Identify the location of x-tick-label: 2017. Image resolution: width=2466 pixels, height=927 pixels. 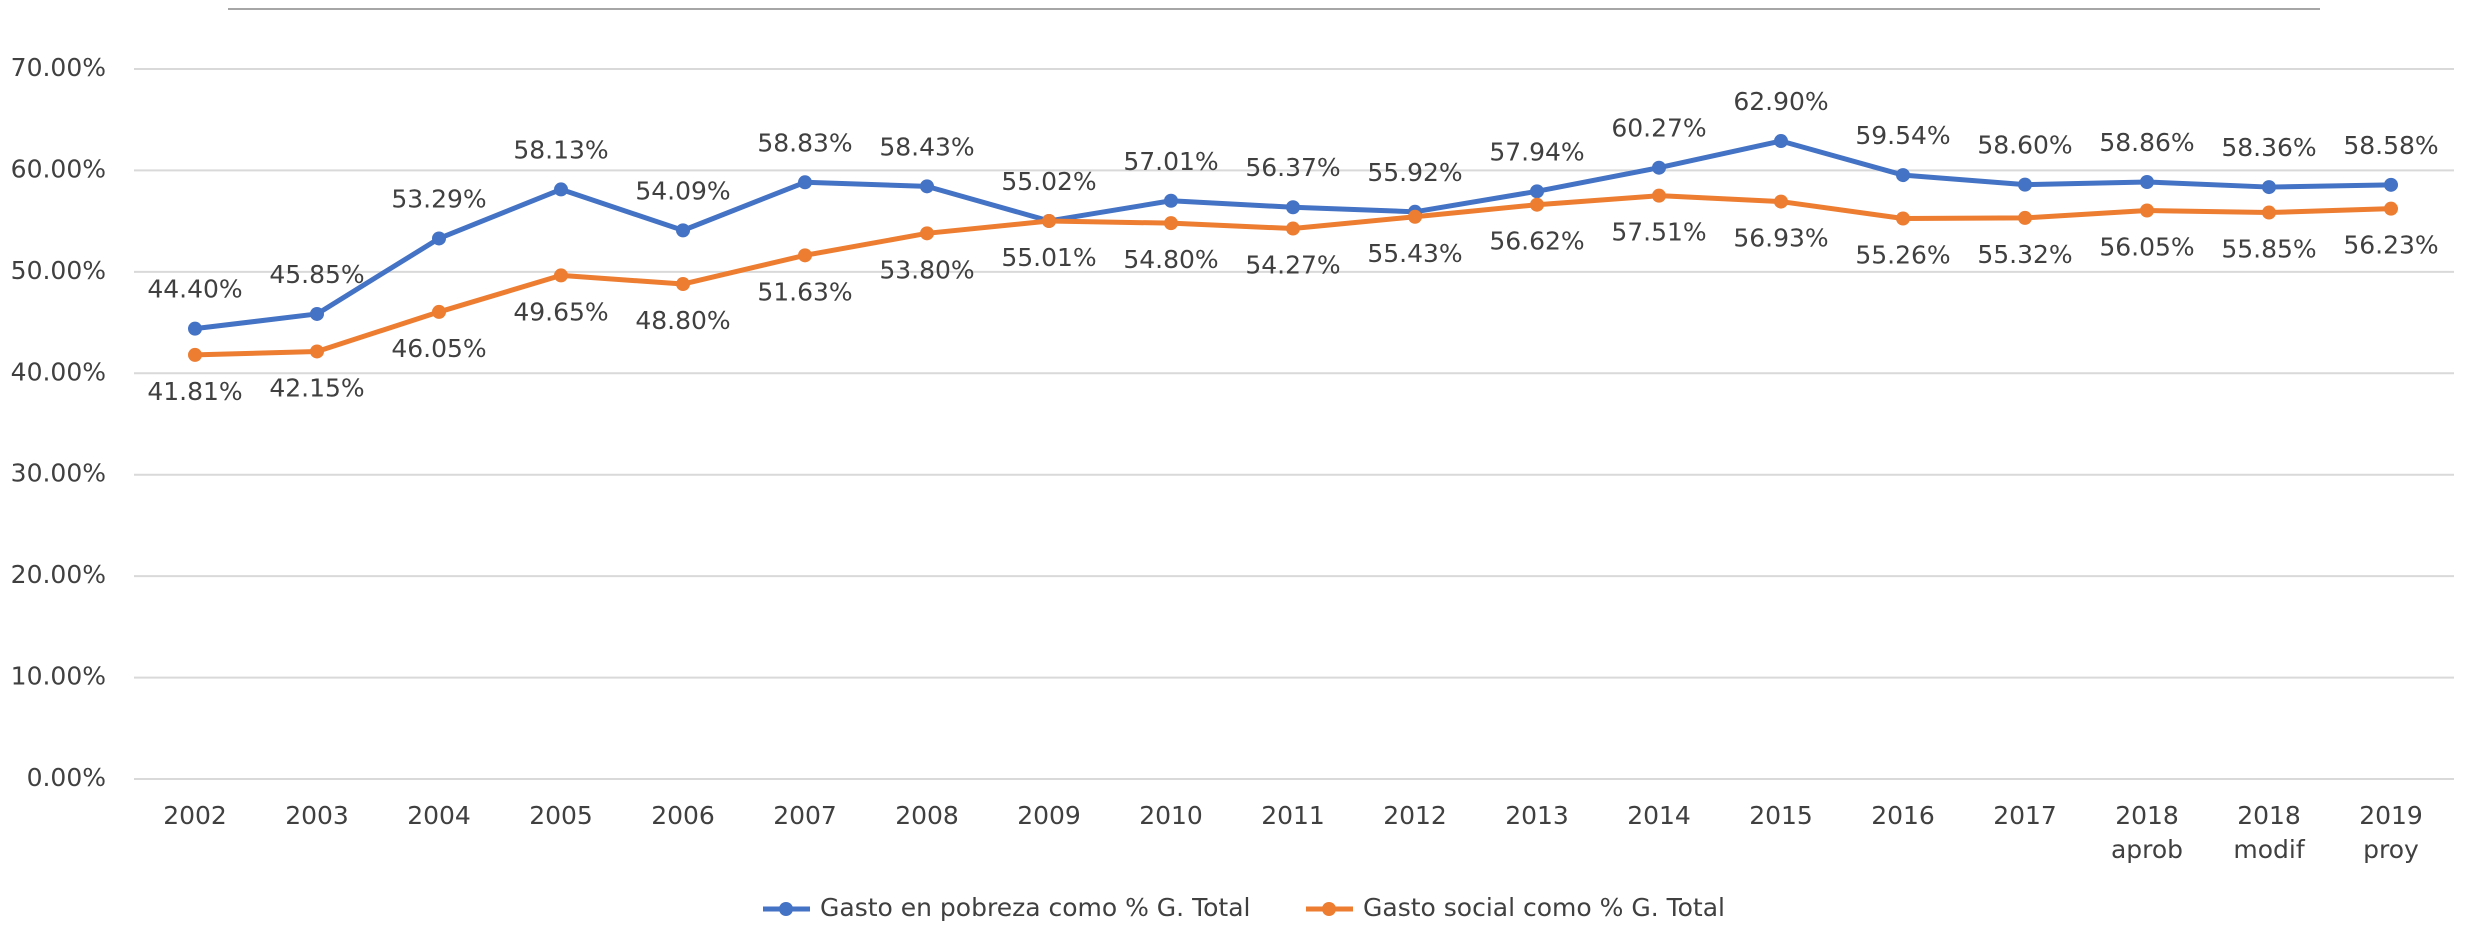
(2025, 815).